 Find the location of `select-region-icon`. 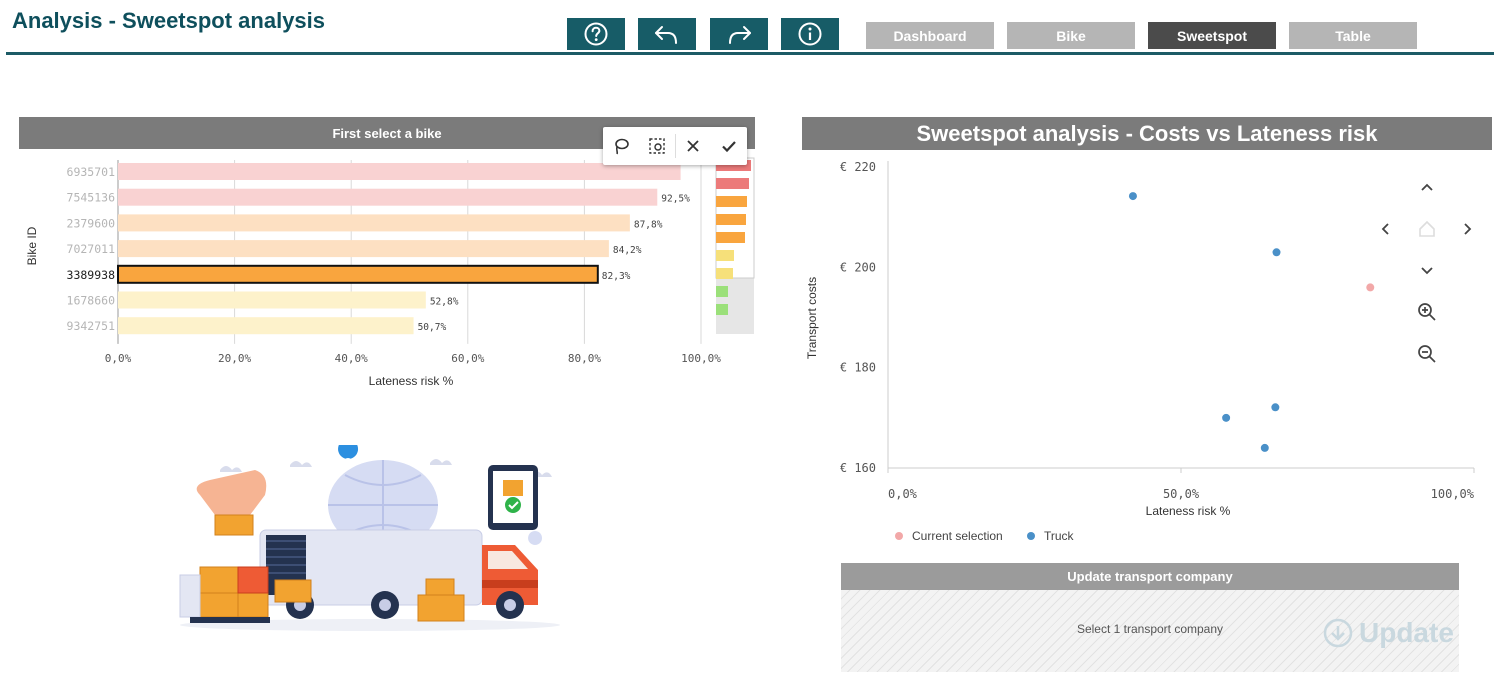

select-region-icon is located at coordinates (656, 146).